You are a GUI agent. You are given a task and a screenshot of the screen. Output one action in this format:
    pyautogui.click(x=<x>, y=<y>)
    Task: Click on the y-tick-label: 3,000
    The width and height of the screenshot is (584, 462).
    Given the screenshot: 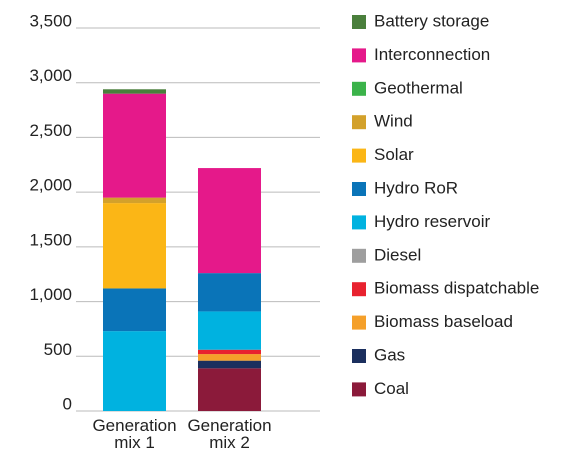 What is the action you would take?
    pyautogui.click(x=50, y=75)
    